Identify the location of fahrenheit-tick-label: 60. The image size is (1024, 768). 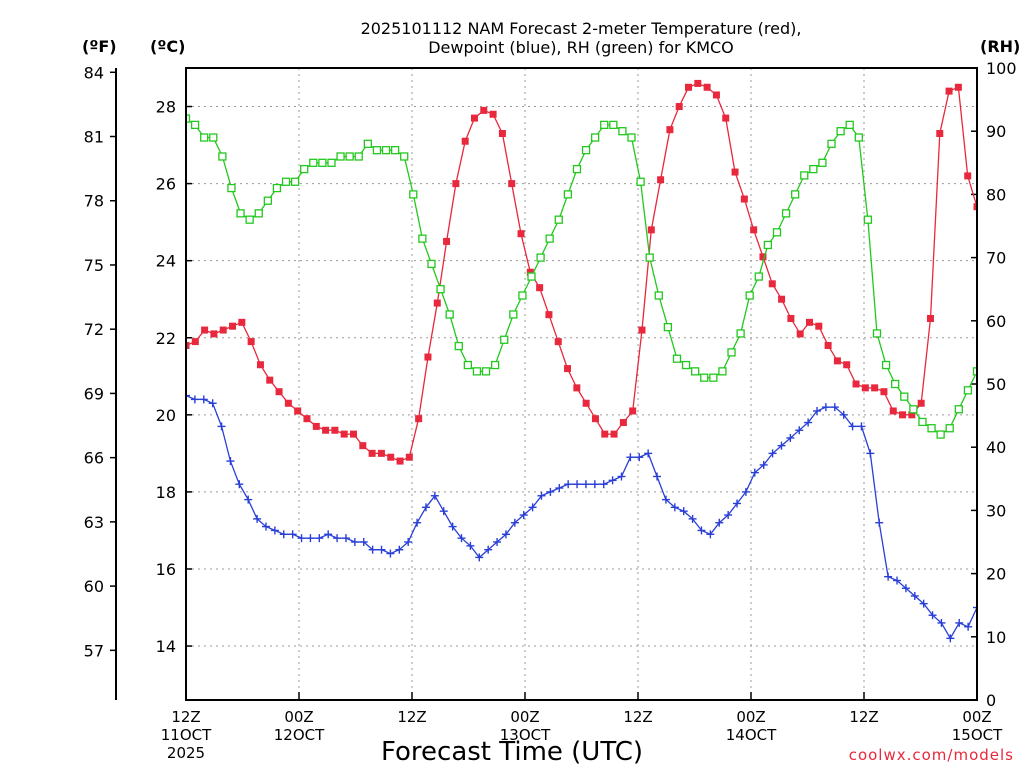
(94, 586).